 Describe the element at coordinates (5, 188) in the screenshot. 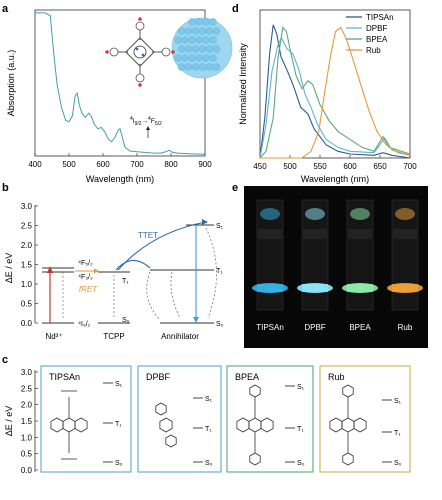

I see `panel-b-letter: b` at that location.